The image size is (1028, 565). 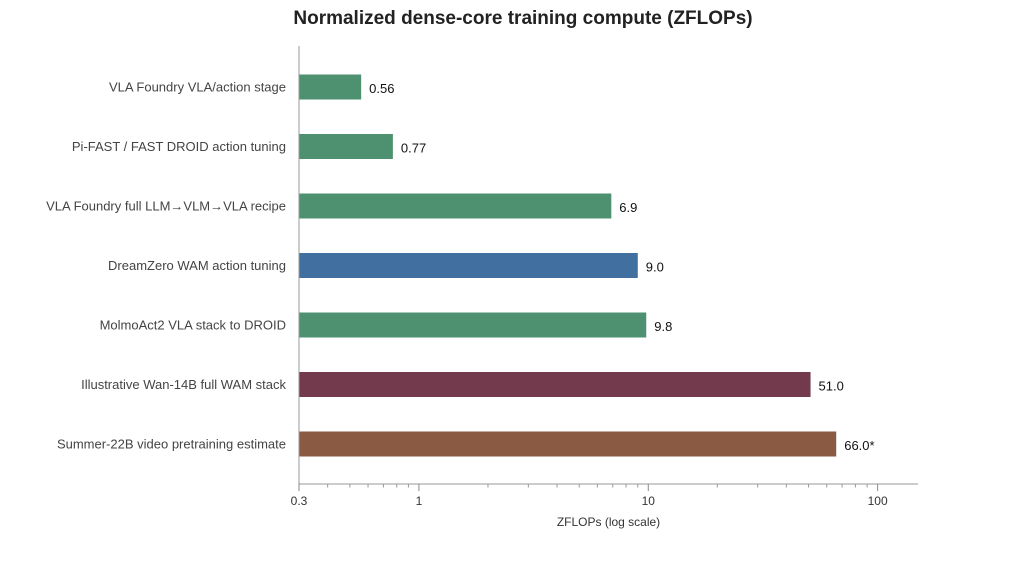 I want to click on x-axis-ticks: 0.3 1 10 100, so click(x=589, y=496).